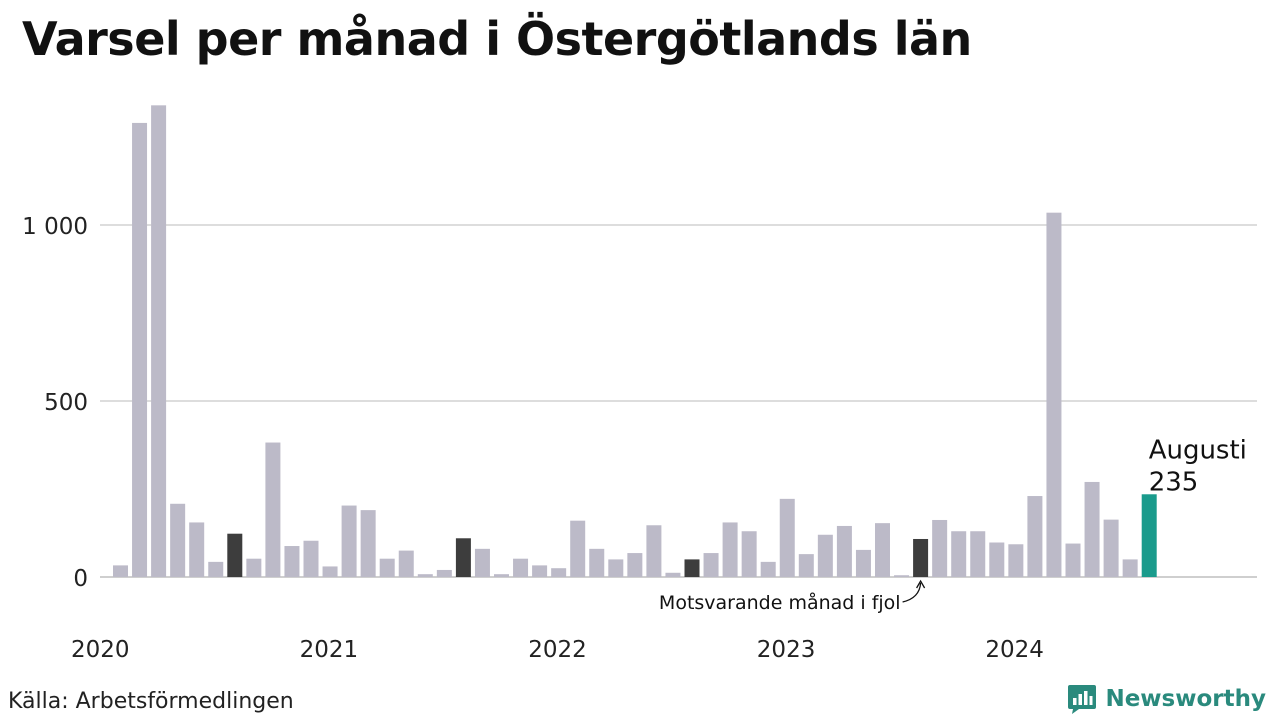  I want to click on current-month-label: Augusti, so click(1198, 450).